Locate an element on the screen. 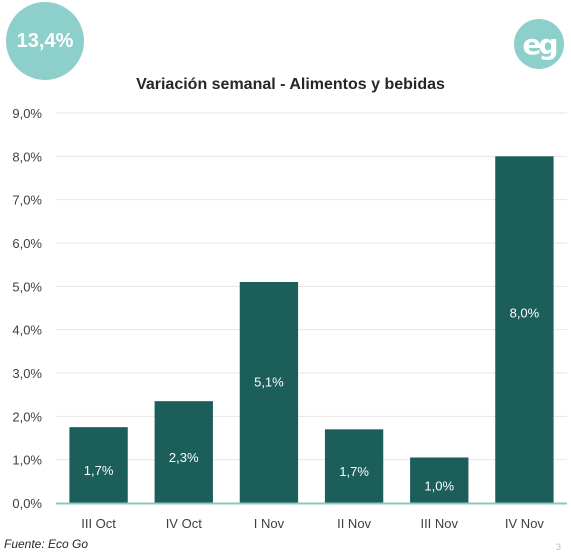  y-tick-label: 6,0% is located at coordinates (27, 243).